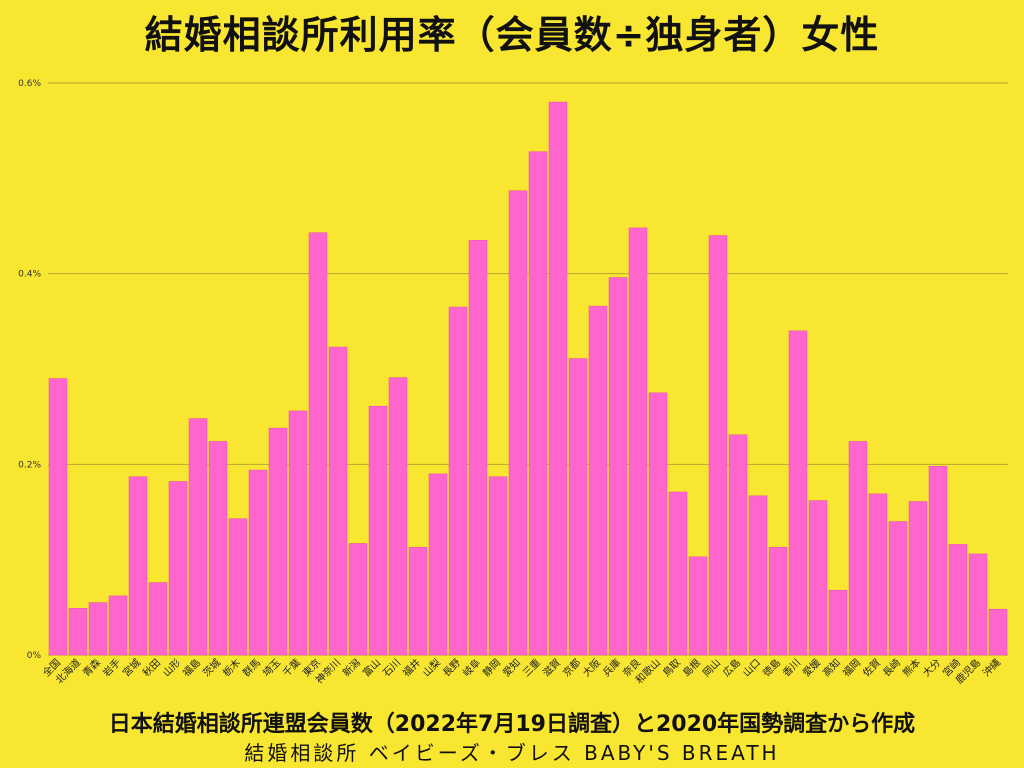  Describe the element at coordinates (29, 84) in the screenshot. I see `y-tick-label: 0.6%` at that location.